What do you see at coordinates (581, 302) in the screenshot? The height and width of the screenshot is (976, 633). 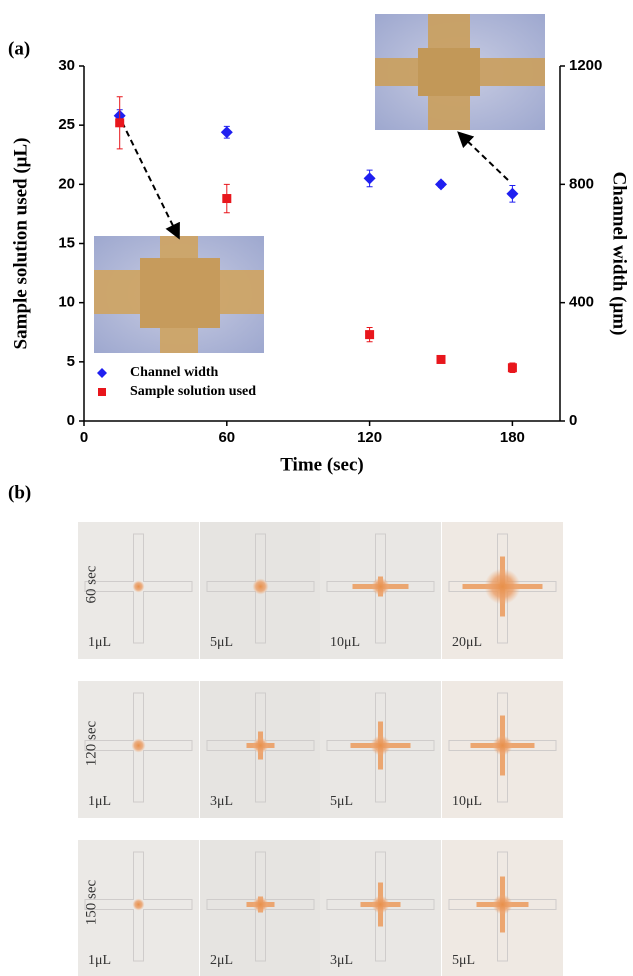 I see `y2-tick-label: 400` at bounding box center [581, 302].